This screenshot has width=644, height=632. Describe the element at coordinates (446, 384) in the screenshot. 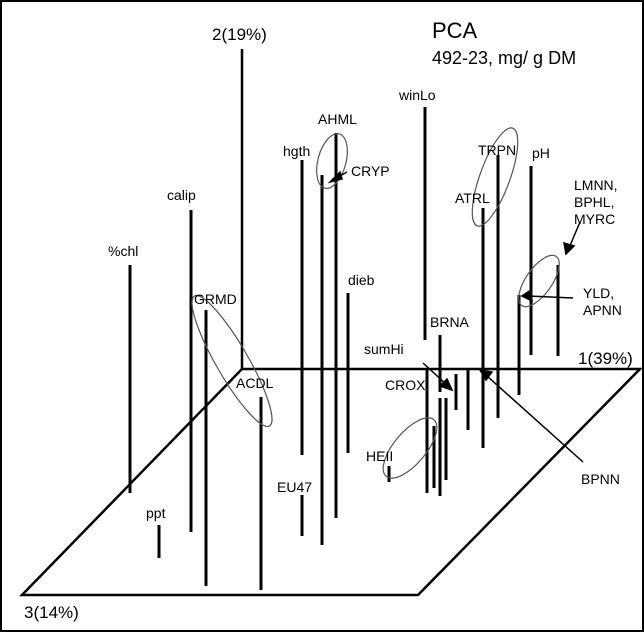

I see `arrow-sumhi-head` at that location.